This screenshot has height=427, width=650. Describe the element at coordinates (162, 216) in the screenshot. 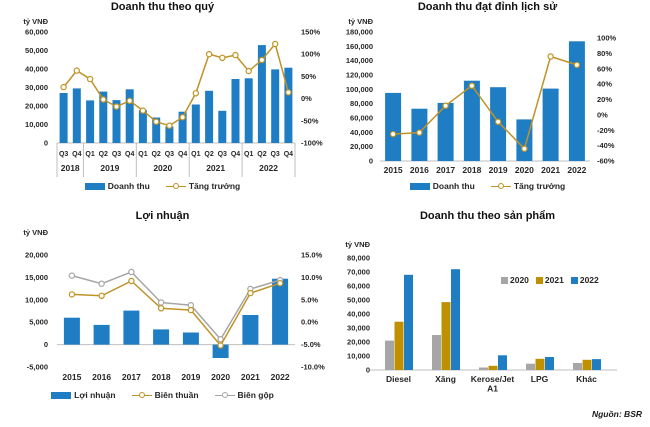

I see `chart-title-profit: Lợi nhuận` at that location.